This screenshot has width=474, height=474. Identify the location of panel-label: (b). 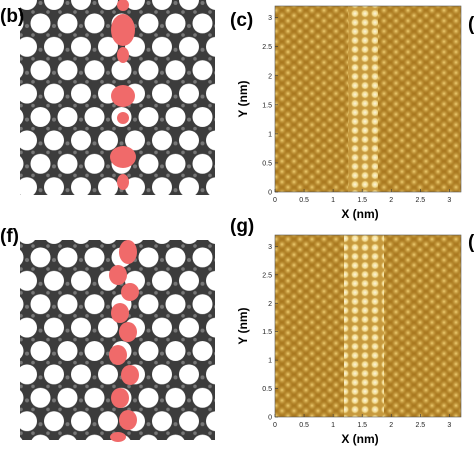
(12, 16).